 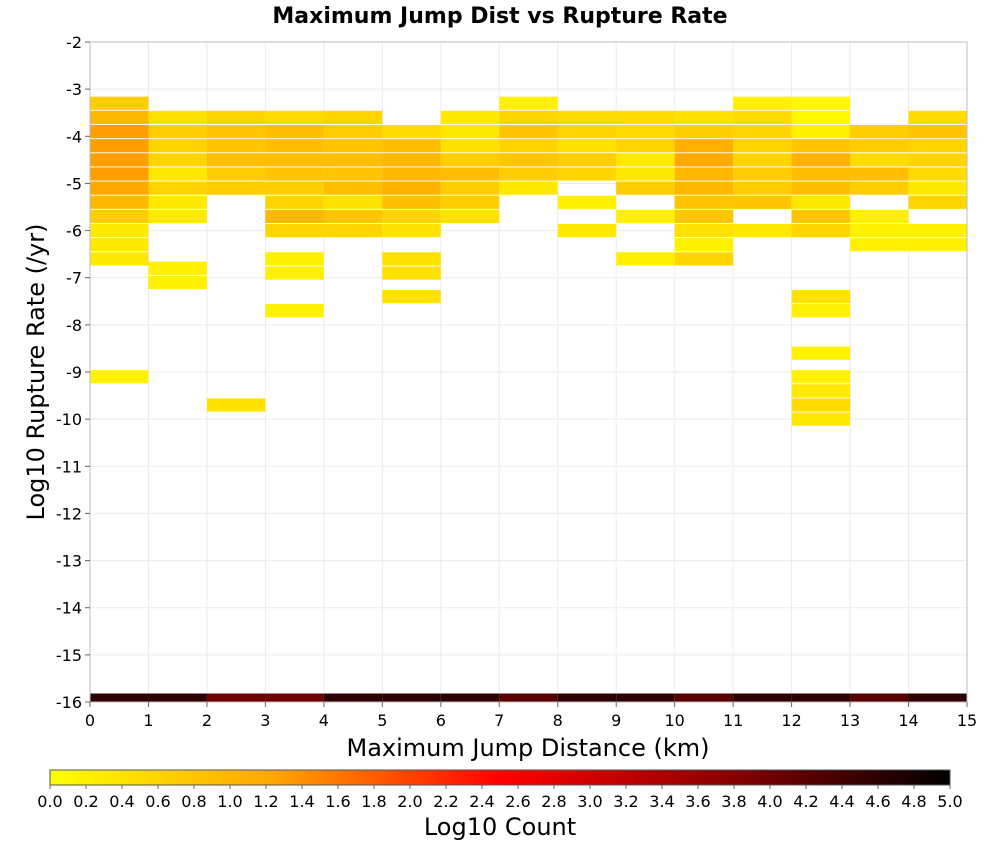 What do you see at coordinates (517, 801) in the screenshot?
I see `colorbar-tick-label: 2.6` at bounding box center [517, 801].